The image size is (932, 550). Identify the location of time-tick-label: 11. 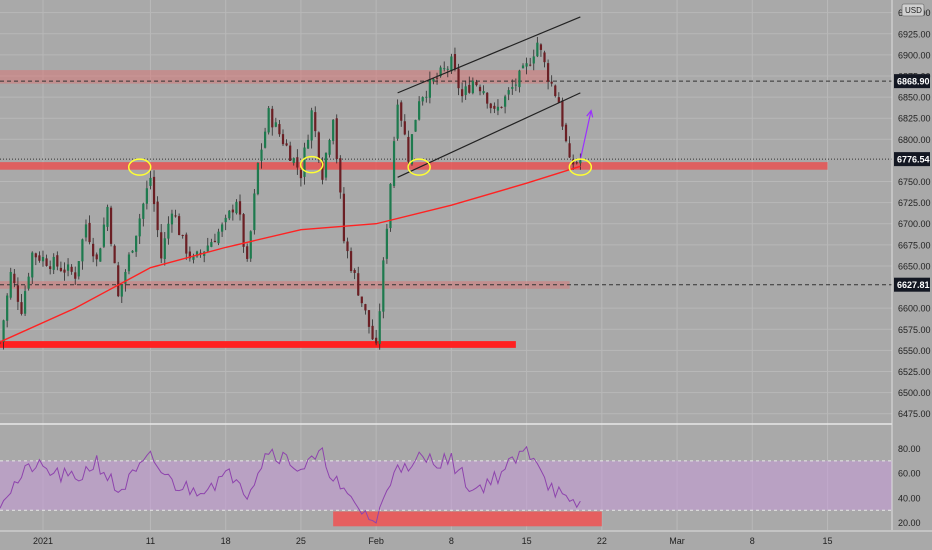
(150, 541).